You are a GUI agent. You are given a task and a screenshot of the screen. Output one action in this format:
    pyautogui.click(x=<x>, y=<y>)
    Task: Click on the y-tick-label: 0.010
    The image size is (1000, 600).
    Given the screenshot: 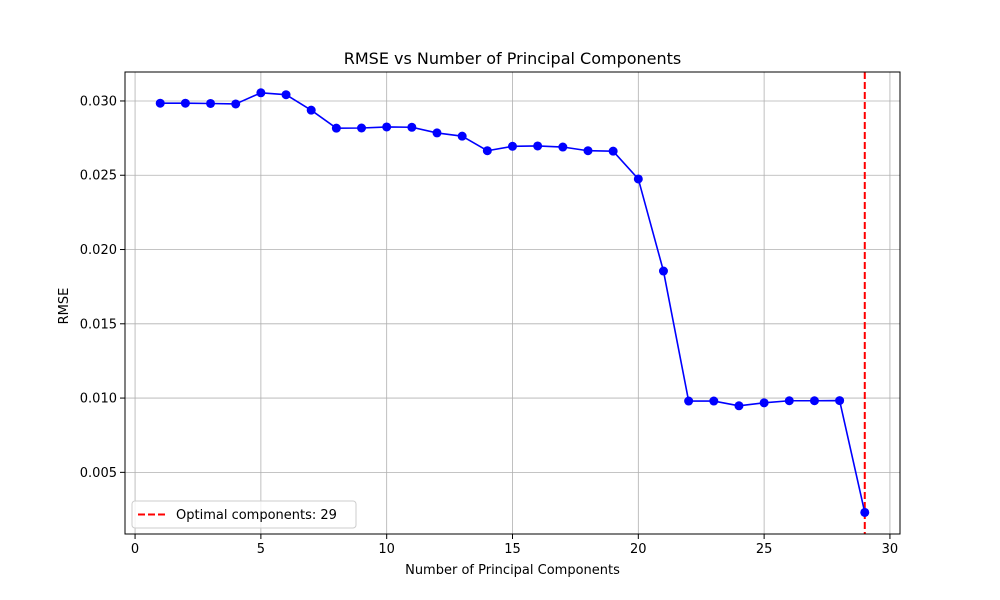 What is the action you would take?
    pyautogui.click(x=98, y=399)
    